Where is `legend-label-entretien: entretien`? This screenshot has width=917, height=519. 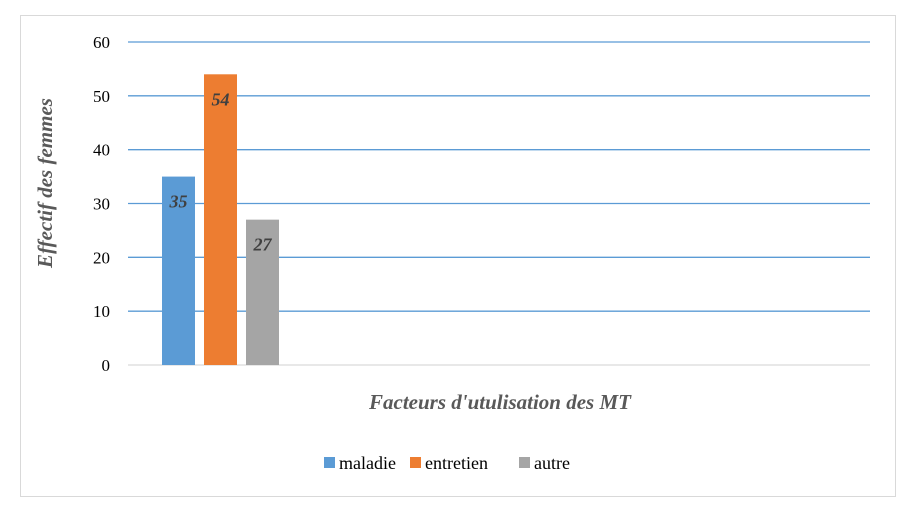 legend-label-entretien: entretien is located at coordinates (456, 463).